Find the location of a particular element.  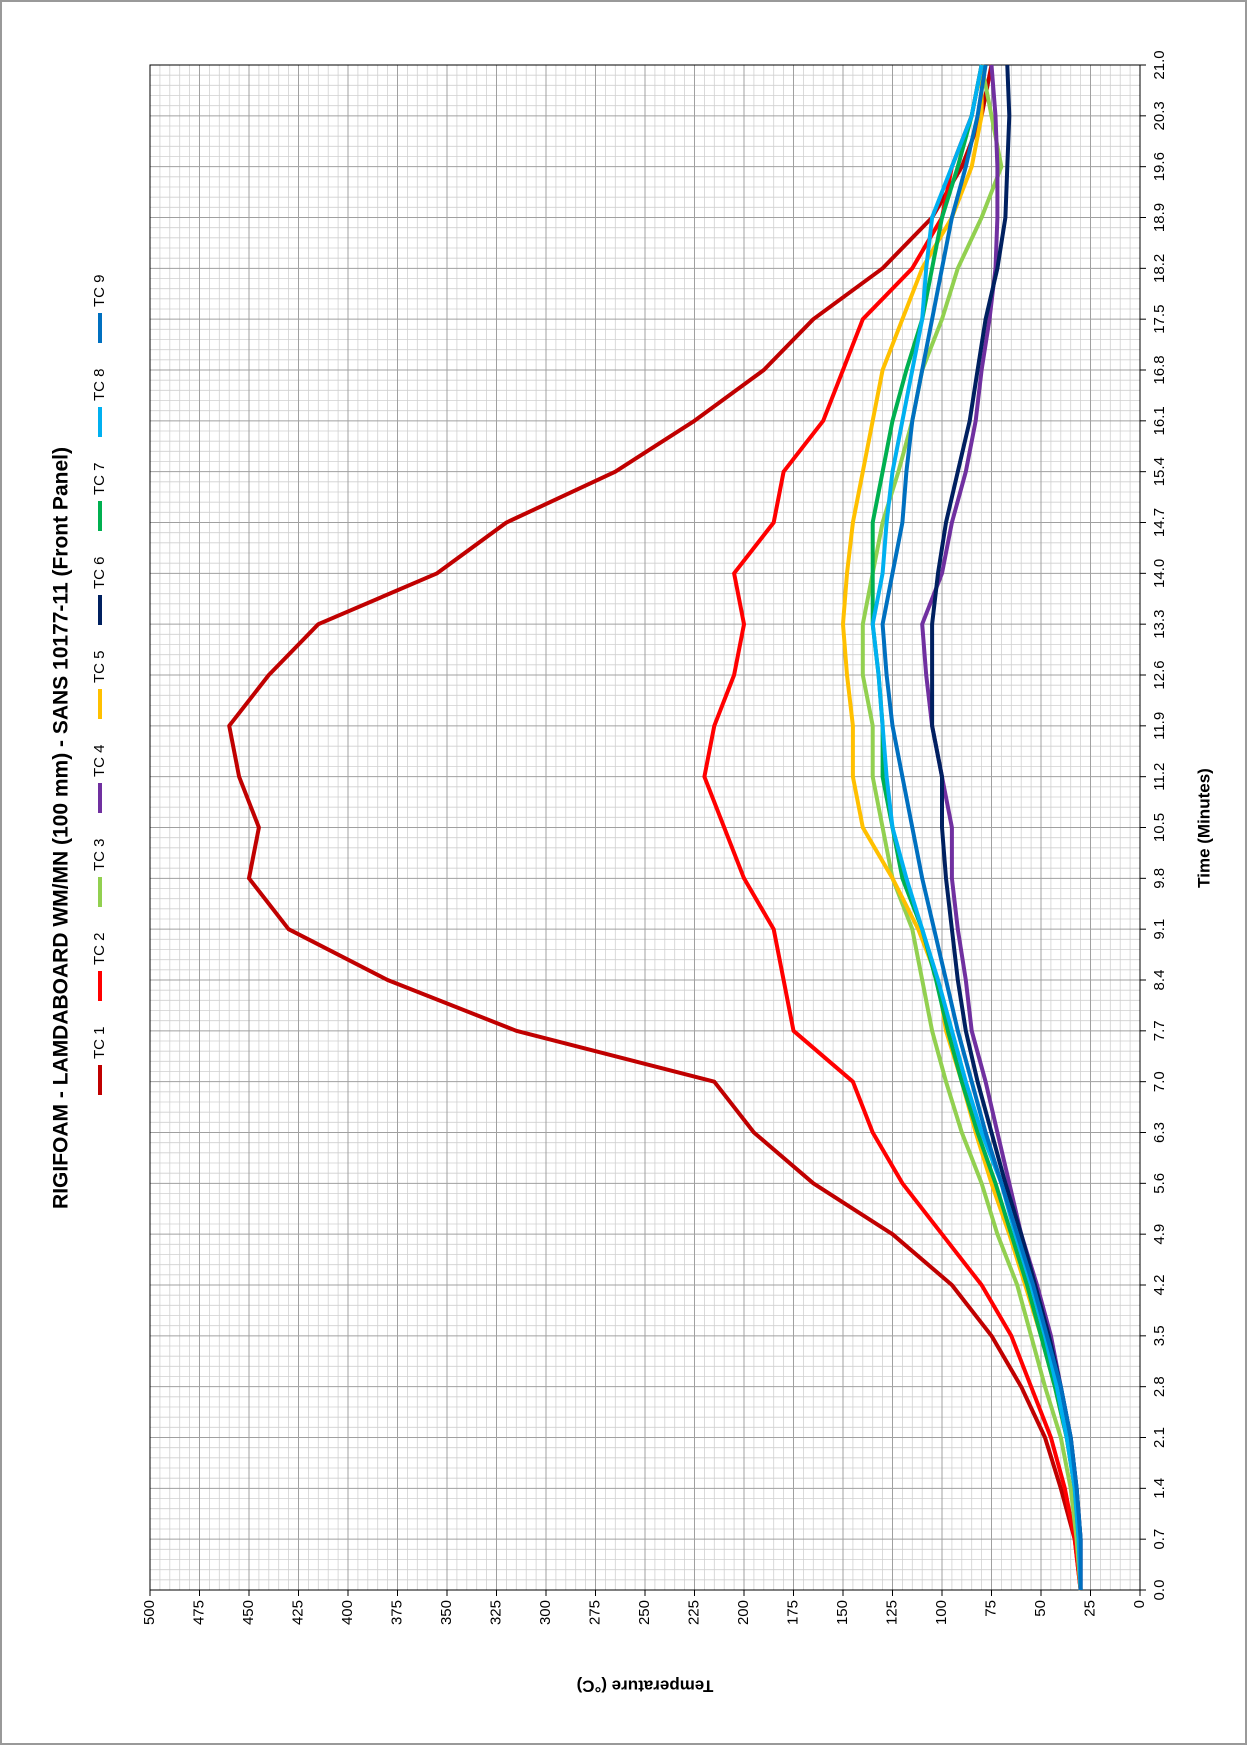

y-tick-label: 125 is located at coordinates (891, 1612).